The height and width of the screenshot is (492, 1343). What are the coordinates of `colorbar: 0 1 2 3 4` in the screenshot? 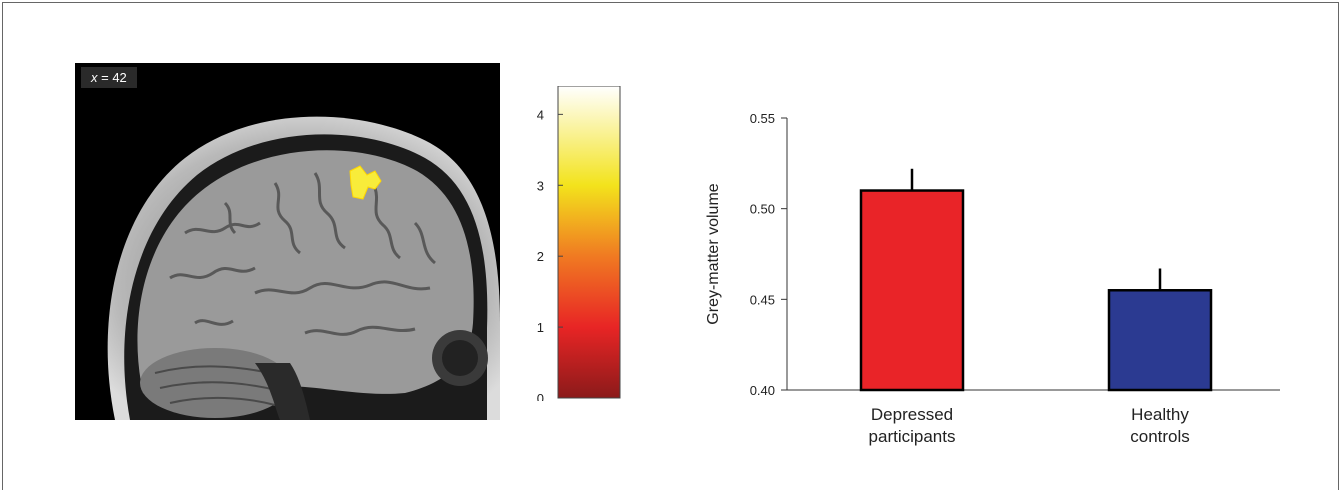 It's located at (575, 243).